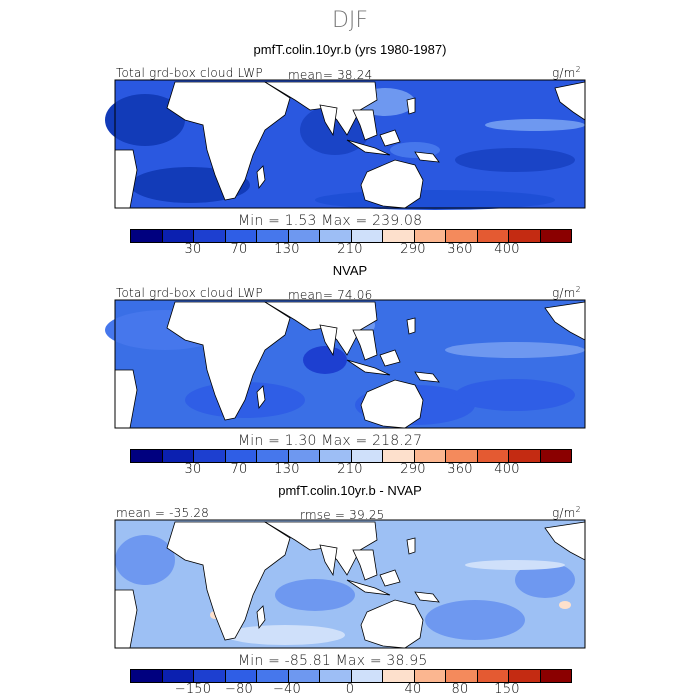  What do you see at coordinates (365, 125) in the screenshot?
I see `southeast-asia` at bounding box center [365, 125].